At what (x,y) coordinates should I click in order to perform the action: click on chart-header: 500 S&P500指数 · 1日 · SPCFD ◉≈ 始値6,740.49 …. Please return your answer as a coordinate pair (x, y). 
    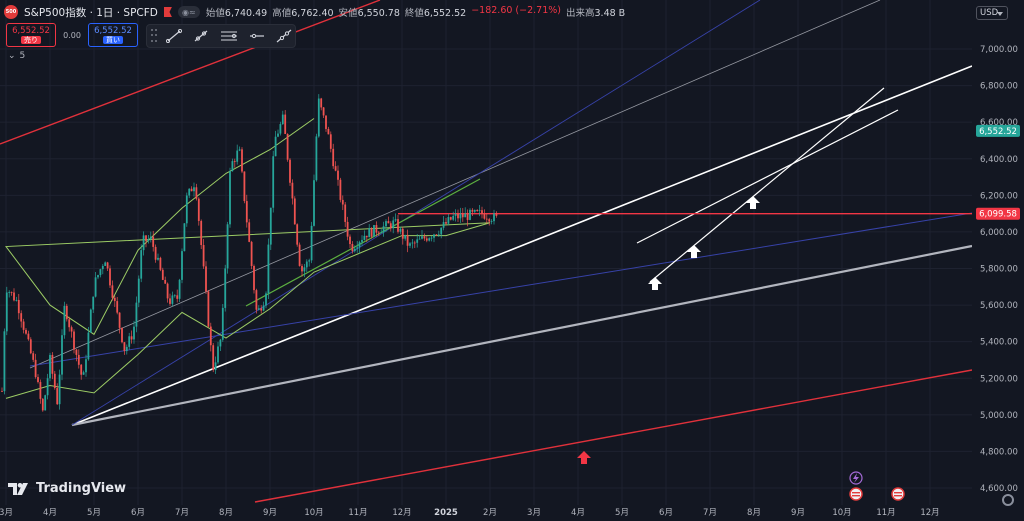
    Looking at the image, I should click on (314, 12).